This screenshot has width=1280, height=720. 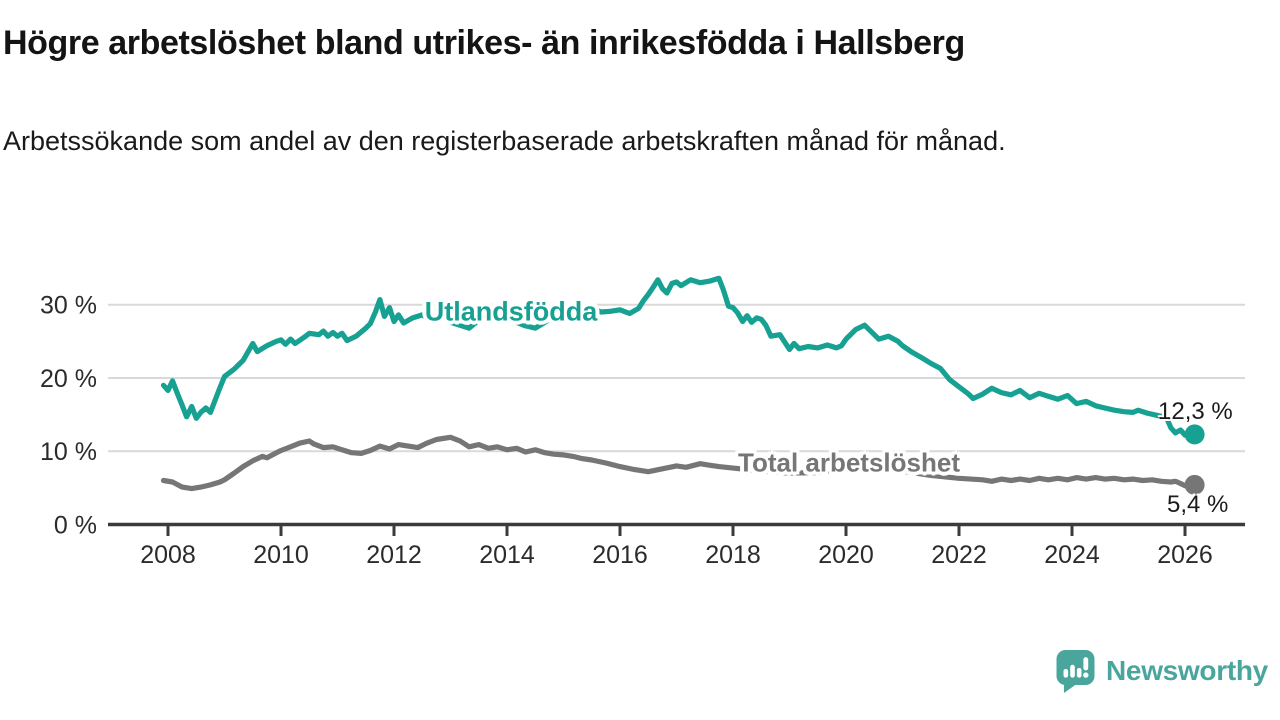 What do you see at coordinates (507, 555) in the screenshot?
I see `x-axis-tick-label: 2014` at bounding box center [507, 555].